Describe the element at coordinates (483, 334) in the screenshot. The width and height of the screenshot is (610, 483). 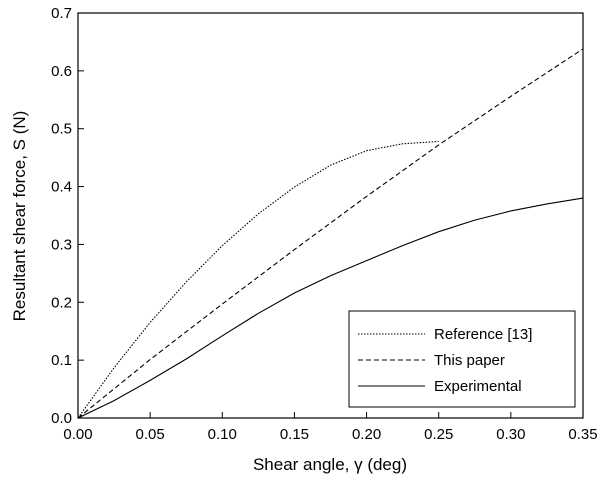
I see `legend-label-0: Reference [13]` at that location.